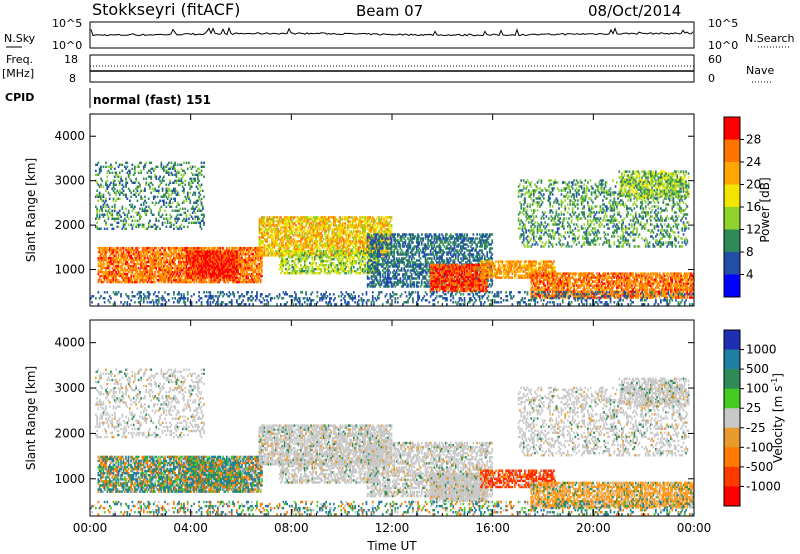  I want to click on cpid-text: normal (fast) 151, so click(152, 100).